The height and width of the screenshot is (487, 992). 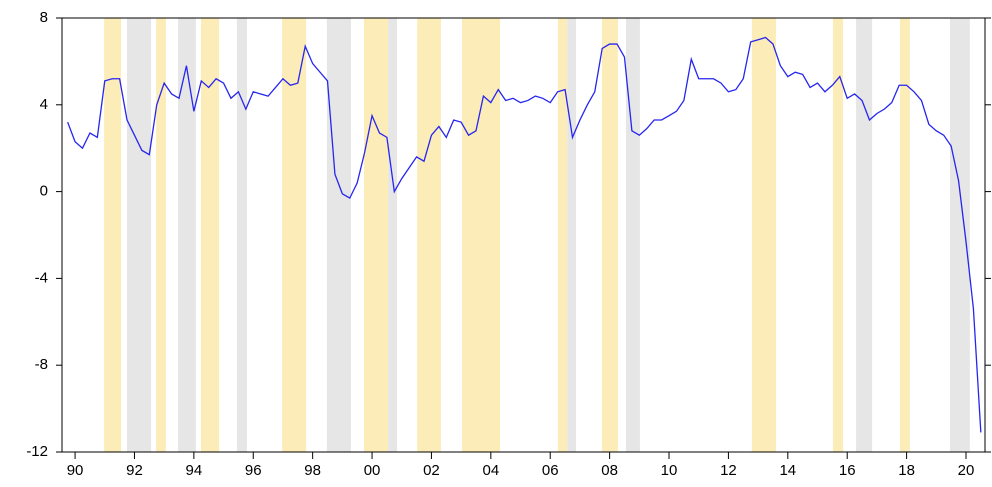 What do you see at coordinates (37, 451) in the screenshot?
I see `y-tick-label: -12` at bounding box center [37, 451].